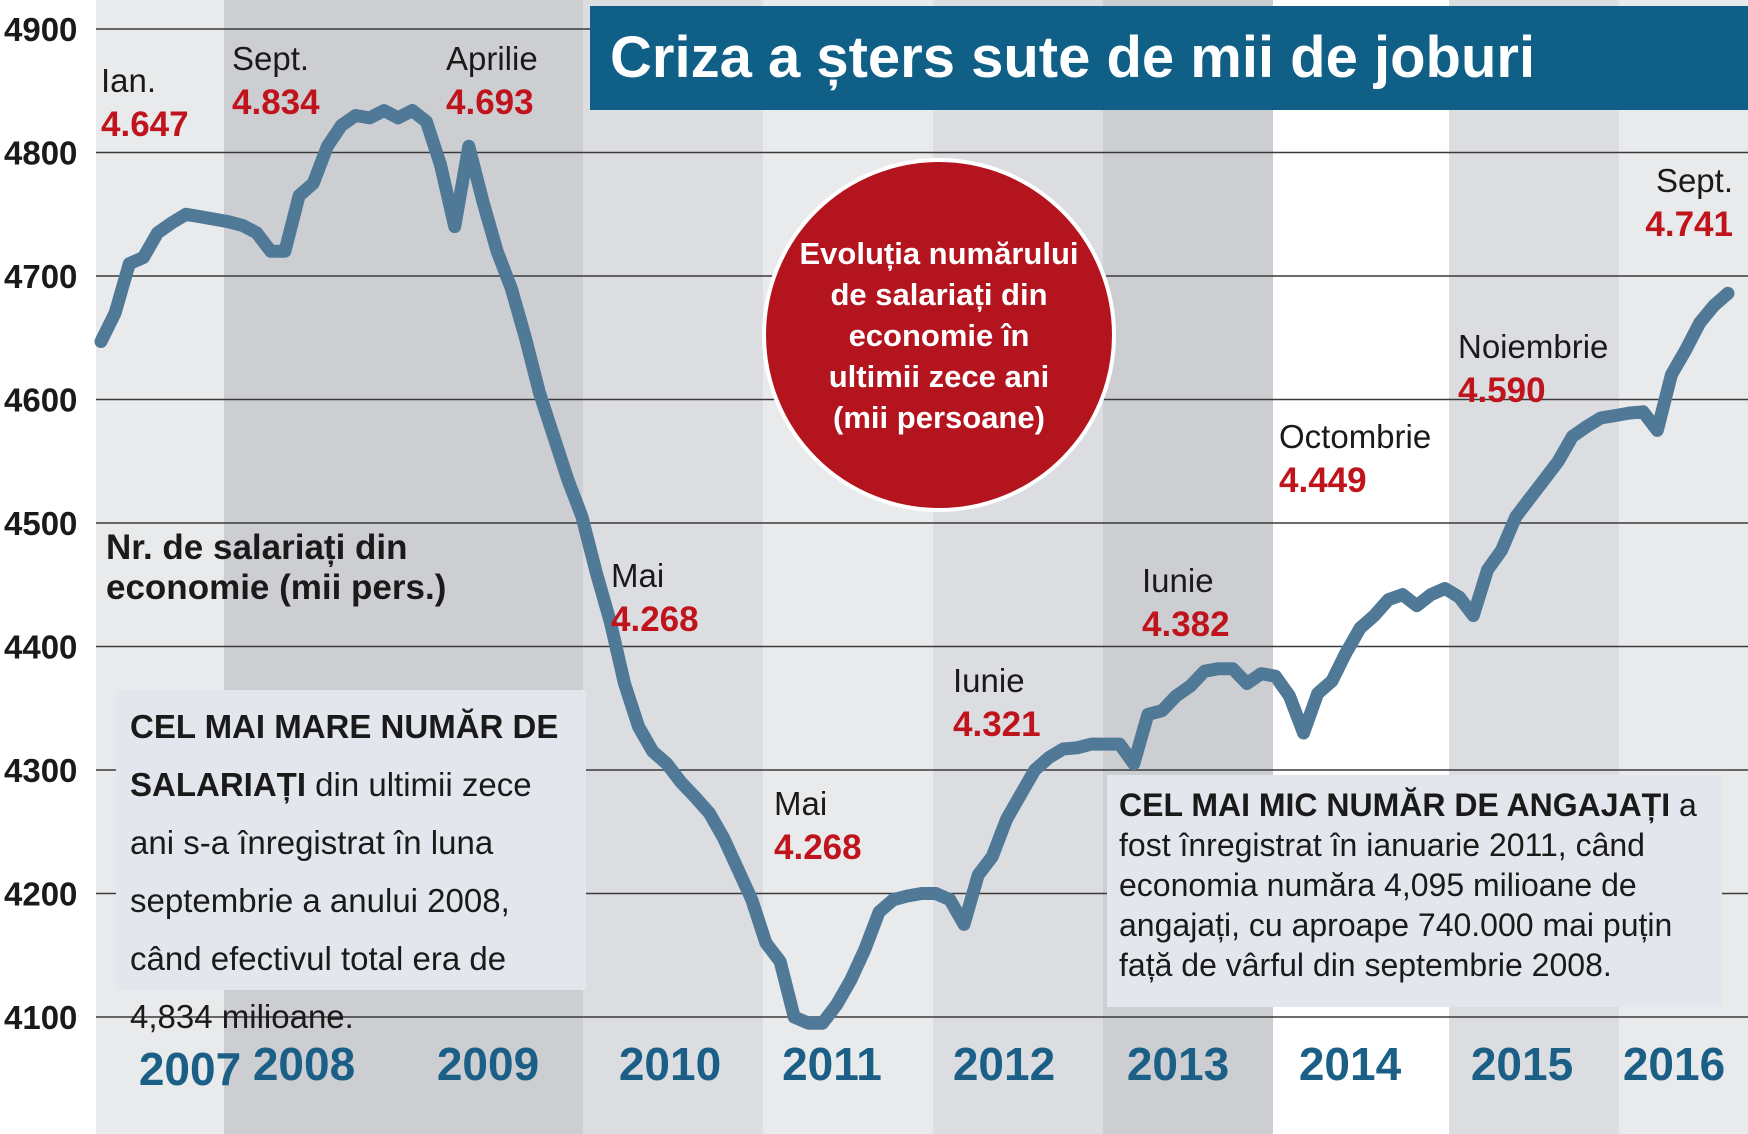  Describe the element at coordinates (344, 755) in the screenshot. I see `max-note-bold: CEL MAI MARE NUMĂR DE SALARIAȚI` at that location.